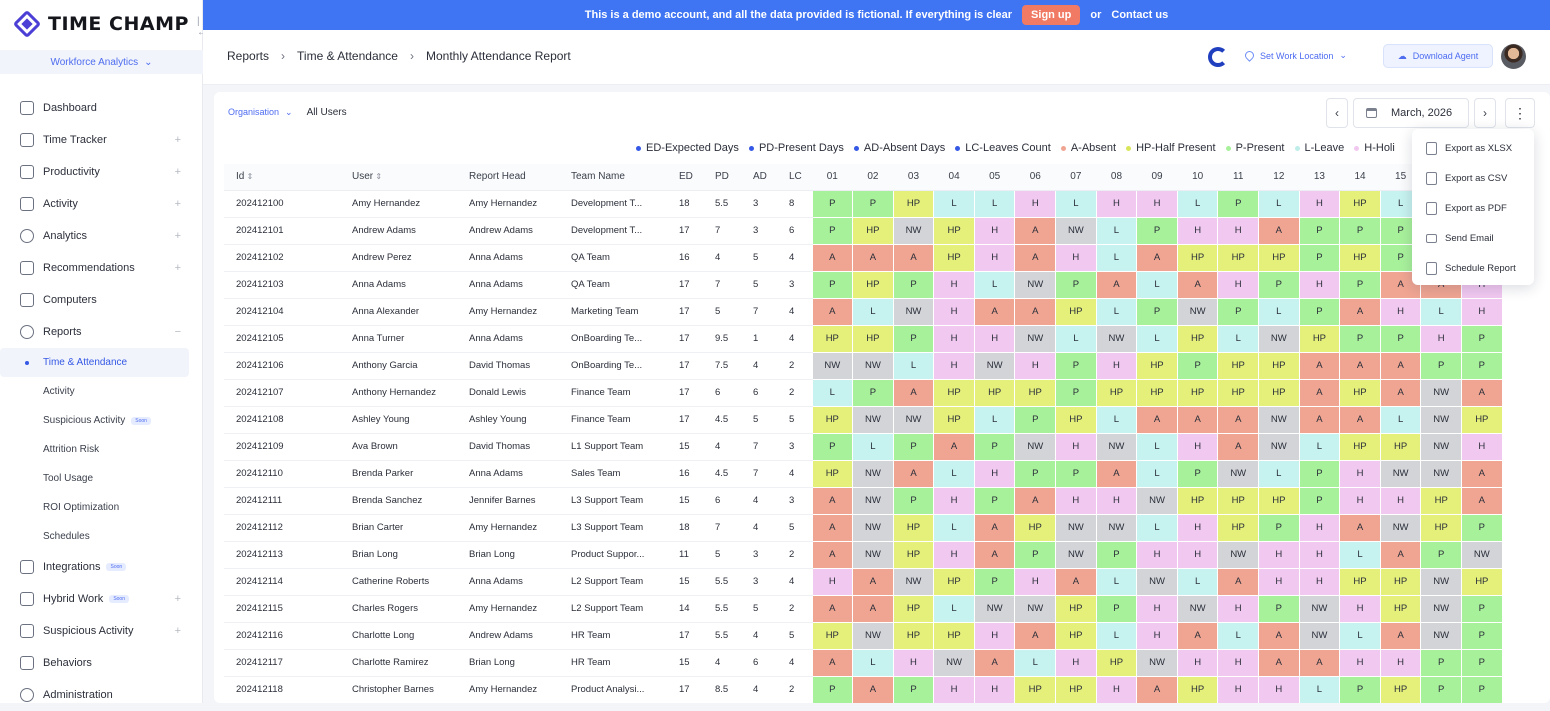 This screenshot has height=711, width=1550. Describe the element at coordinates (202, 27) in the screenshot. I see `collapse-sidebar-icon: |←` at that location.